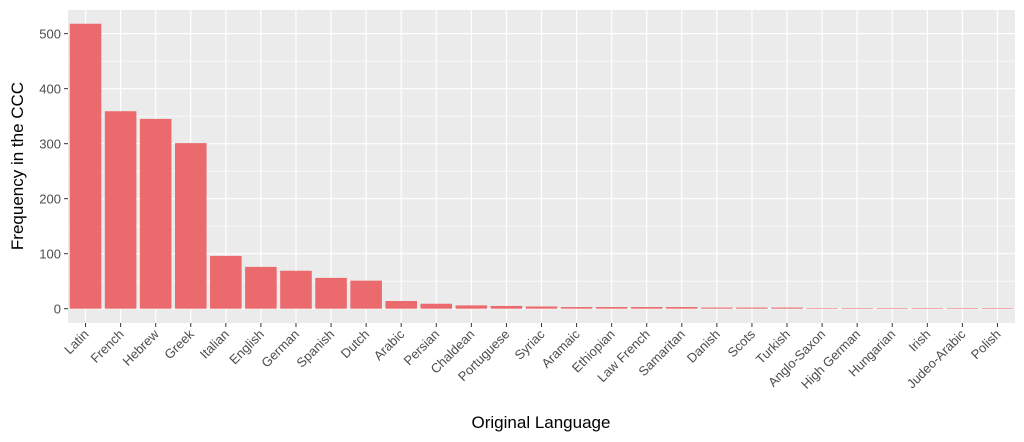 This screenshot has height=442, width=1024. Describe the element at coordinates (57, 309) in the screenshot. I see `y-tick-label: 0` at that location.